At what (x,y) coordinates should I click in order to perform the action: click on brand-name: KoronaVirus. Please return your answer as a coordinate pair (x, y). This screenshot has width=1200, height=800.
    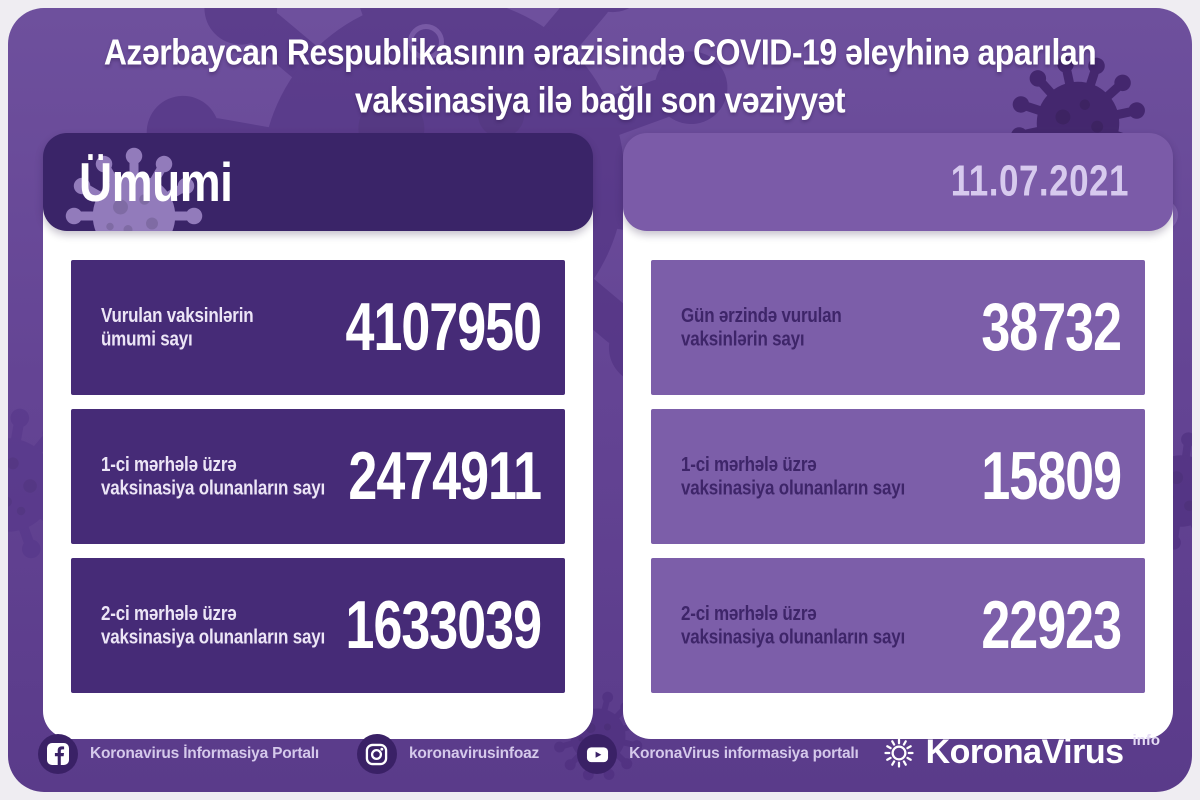
    Looking at the image, I should click on (1024, 751).